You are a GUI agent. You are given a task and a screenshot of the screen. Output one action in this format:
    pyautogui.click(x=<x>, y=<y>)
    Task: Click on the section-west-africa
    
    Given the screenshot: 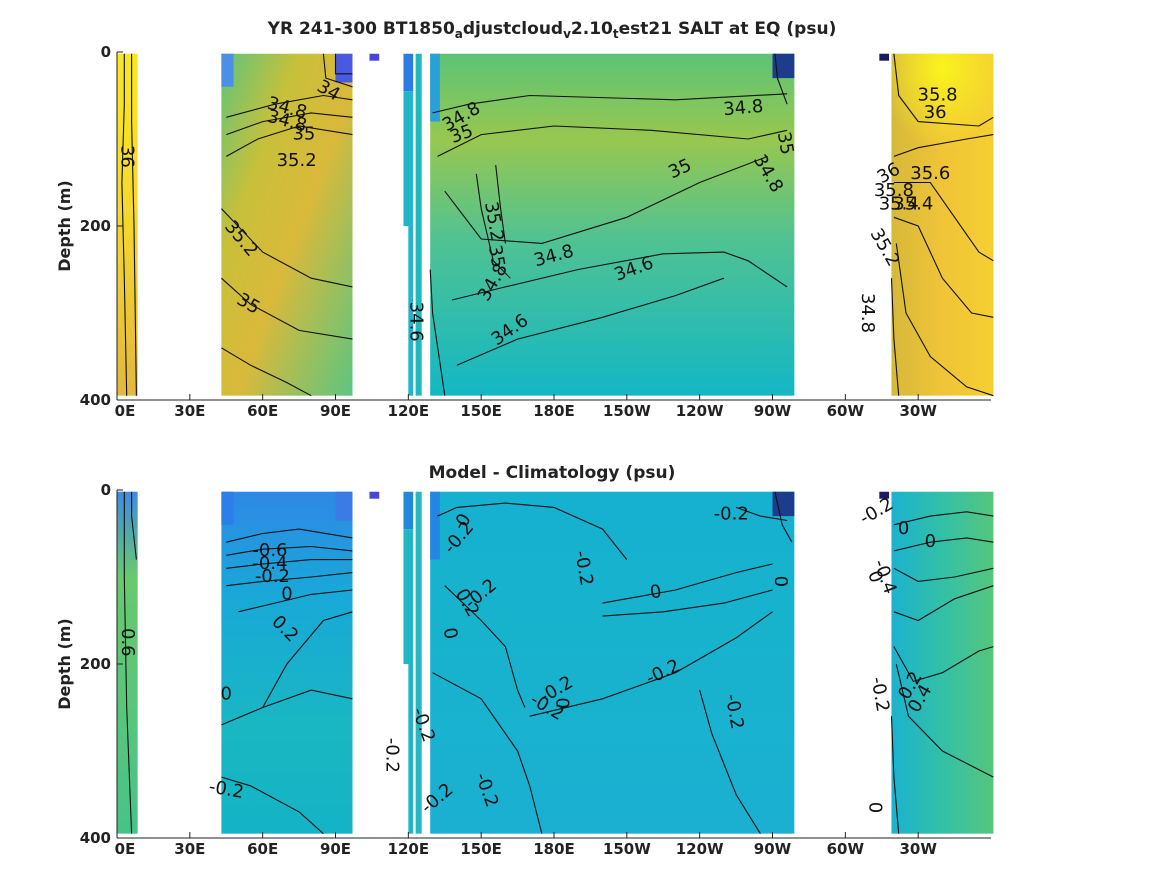 What is the action you would take?
    pyautogui.click(x=127, y=662)
    